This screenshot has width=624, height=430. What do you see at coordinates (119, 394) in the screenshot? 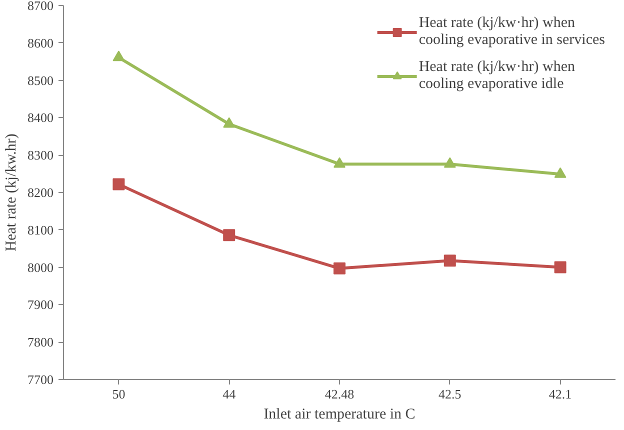
I see `x-tick-label: 50` at bounding box center [119, 394].